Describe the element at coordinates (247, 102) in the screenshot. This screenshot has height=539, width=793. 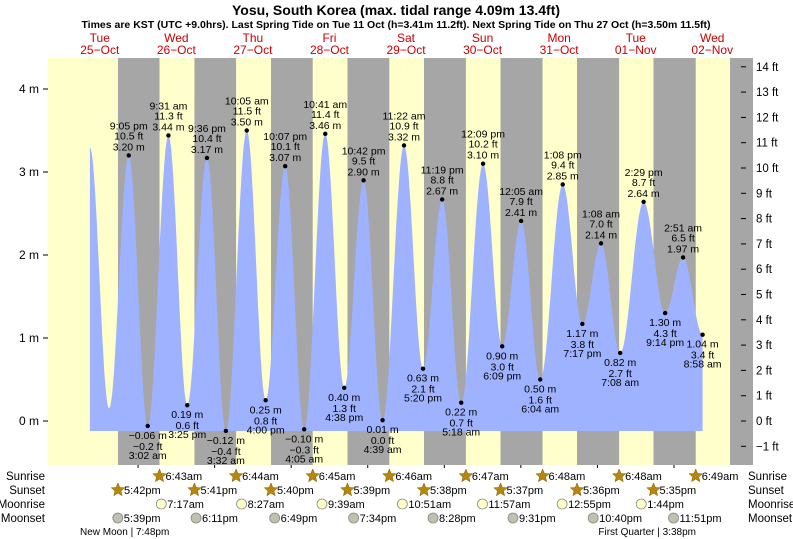
I see `tide-time: 10:05 am` at that location.